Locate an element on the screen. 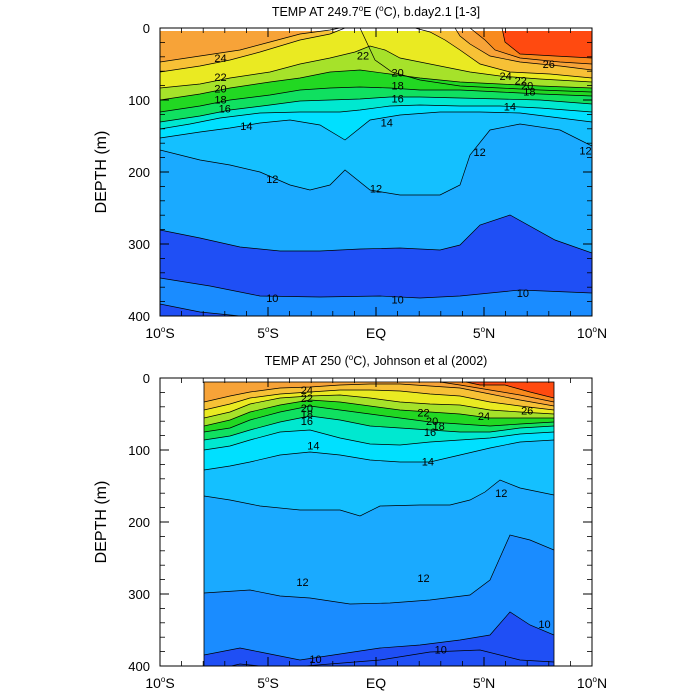 The width and height of the screenshot is (700, 700). bottom-ylabel: DEPTH (m) is located at coordinates (101, 522).